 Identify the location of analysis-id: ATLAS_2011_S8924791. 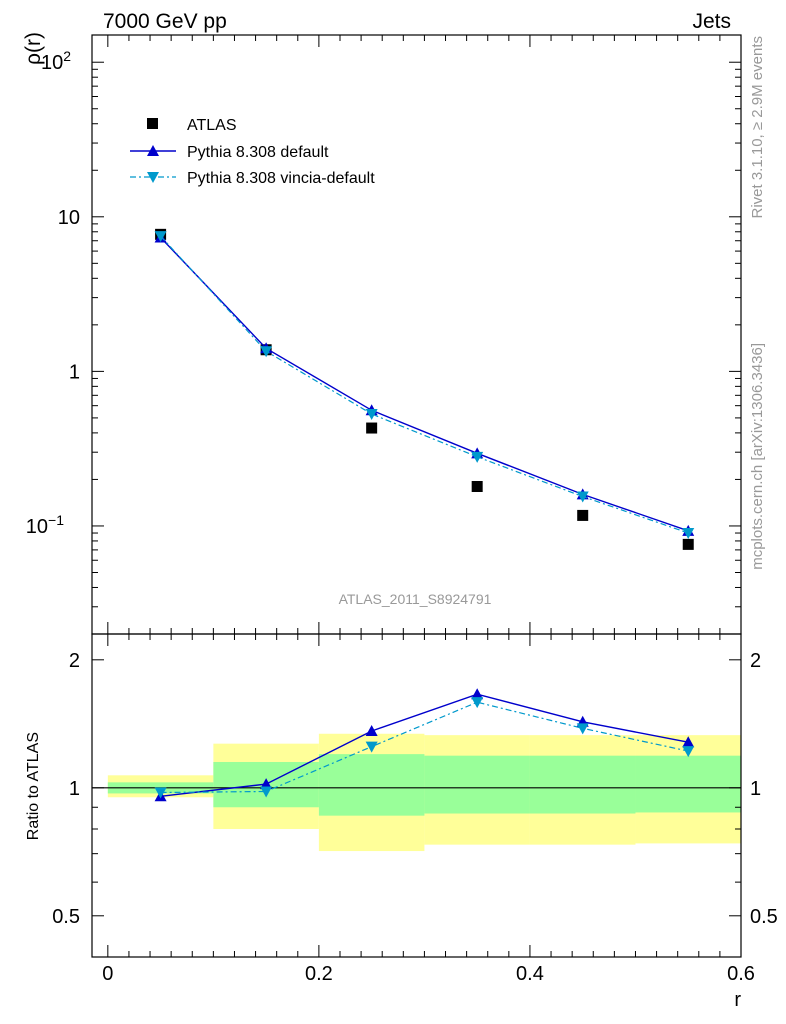
(415, 599).